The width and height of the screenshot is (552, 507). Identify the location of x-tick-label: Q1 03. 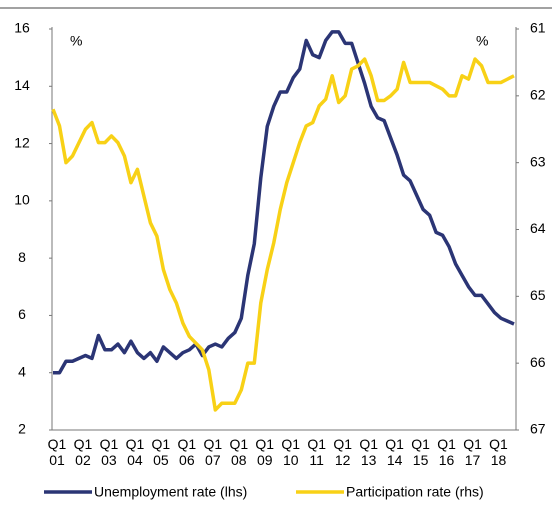
(109, 452).